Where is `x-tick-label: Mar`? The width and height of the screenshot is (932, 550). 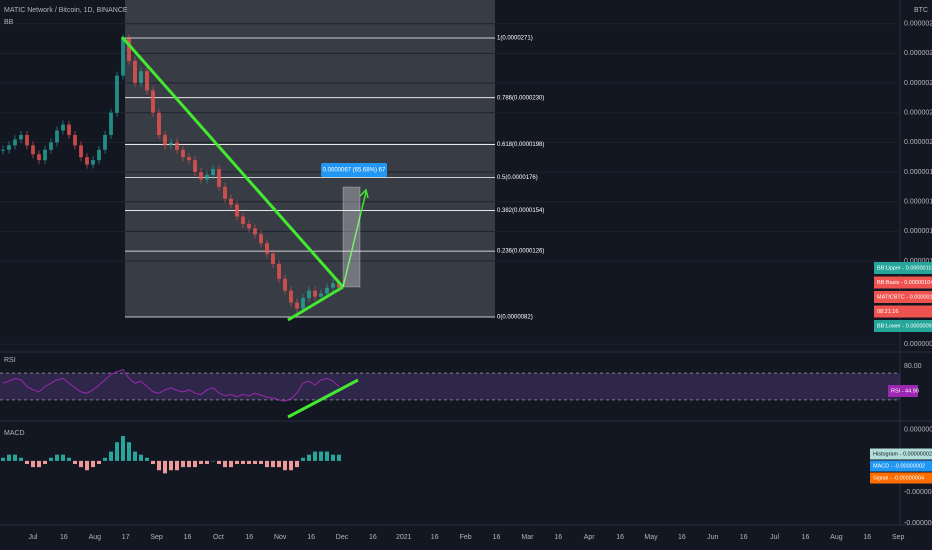 x-tick-label: Mar is located at coordinates (527, 537).